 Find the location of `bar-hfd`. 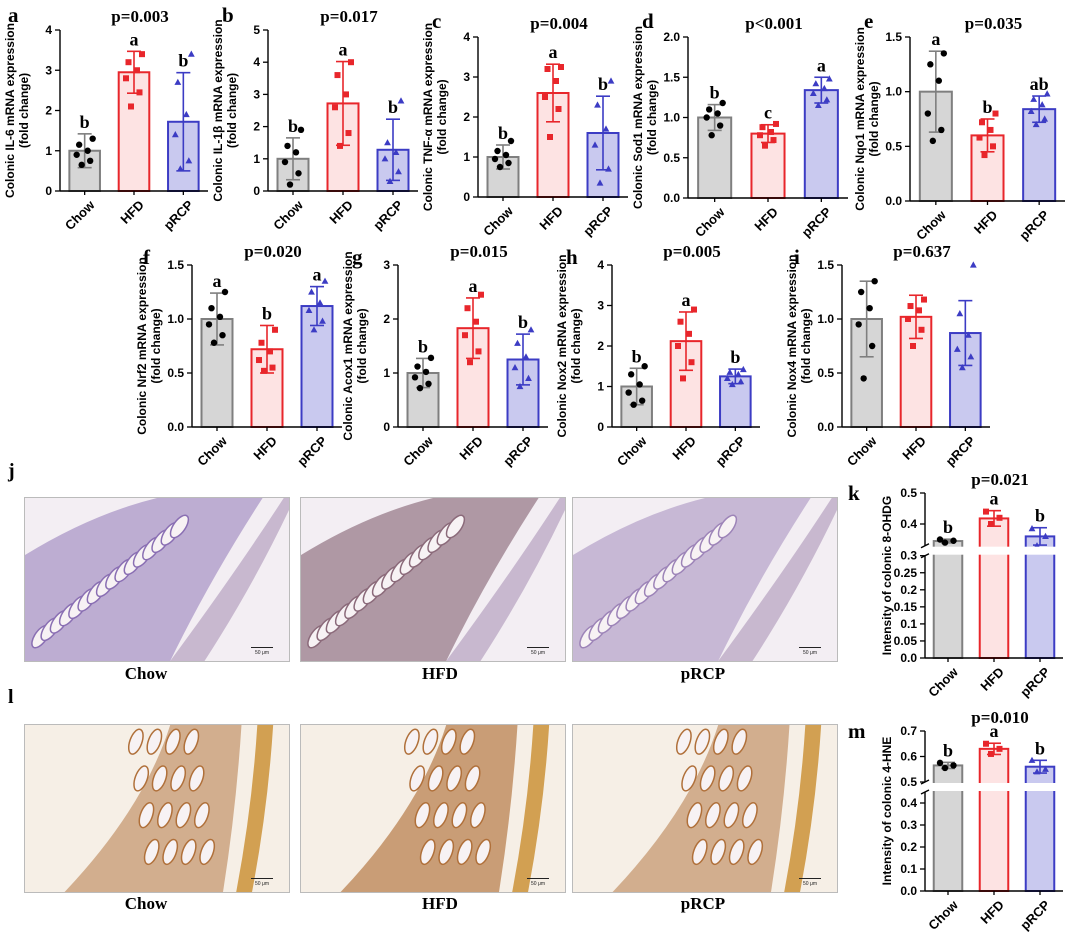

bar-hfd is located at coordinates (994, 588).